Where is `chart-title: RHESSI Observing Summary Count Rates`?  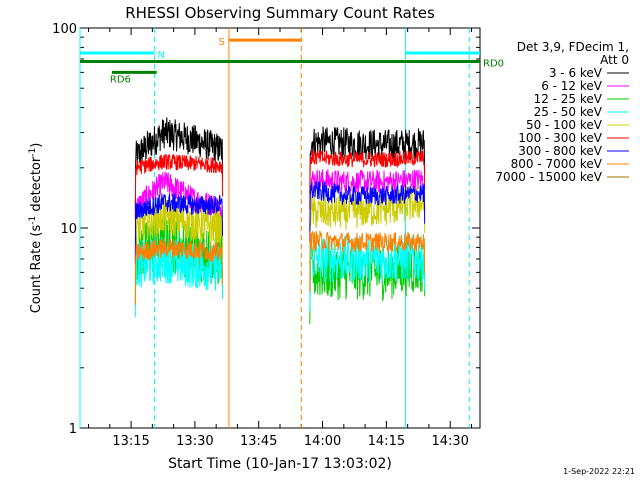
chart-title: RHESSI Observing Summary Count Rates is located at coordinates (280, 13).